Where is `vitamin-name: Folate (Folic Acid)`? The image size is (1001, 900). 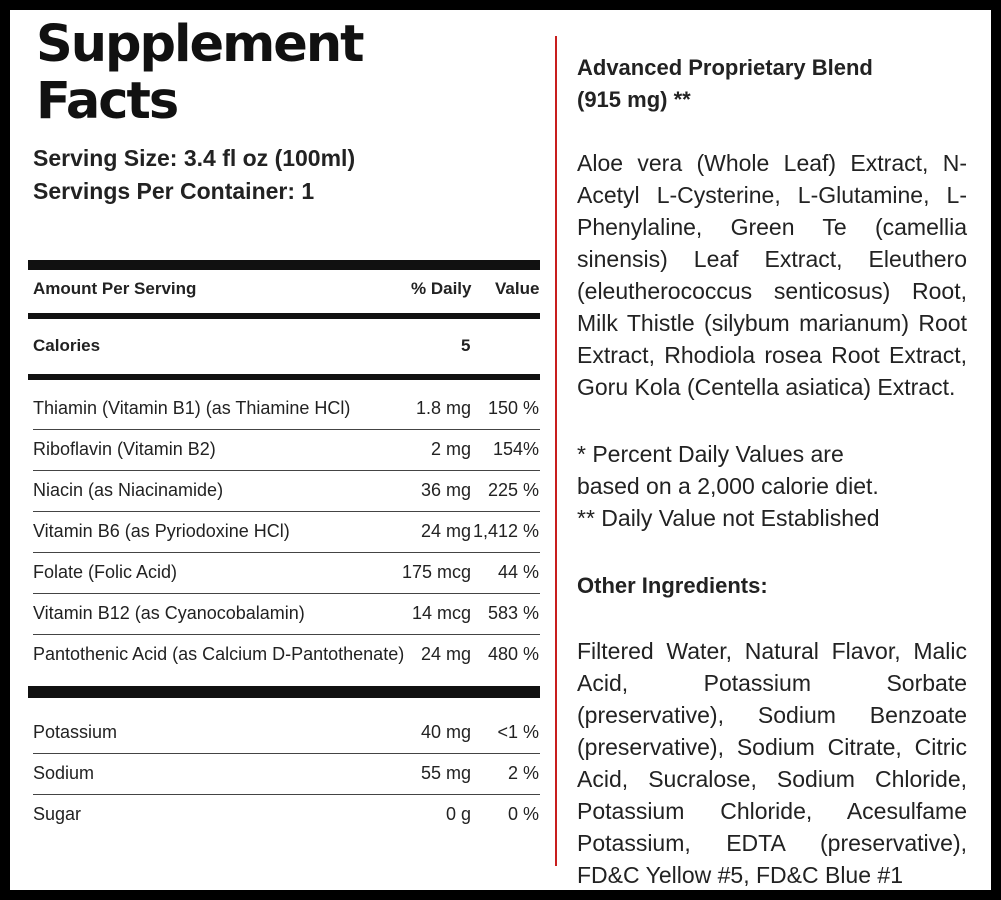
vitamin-name: Folate (Folic Acid) is located at coordinates (105, 572).